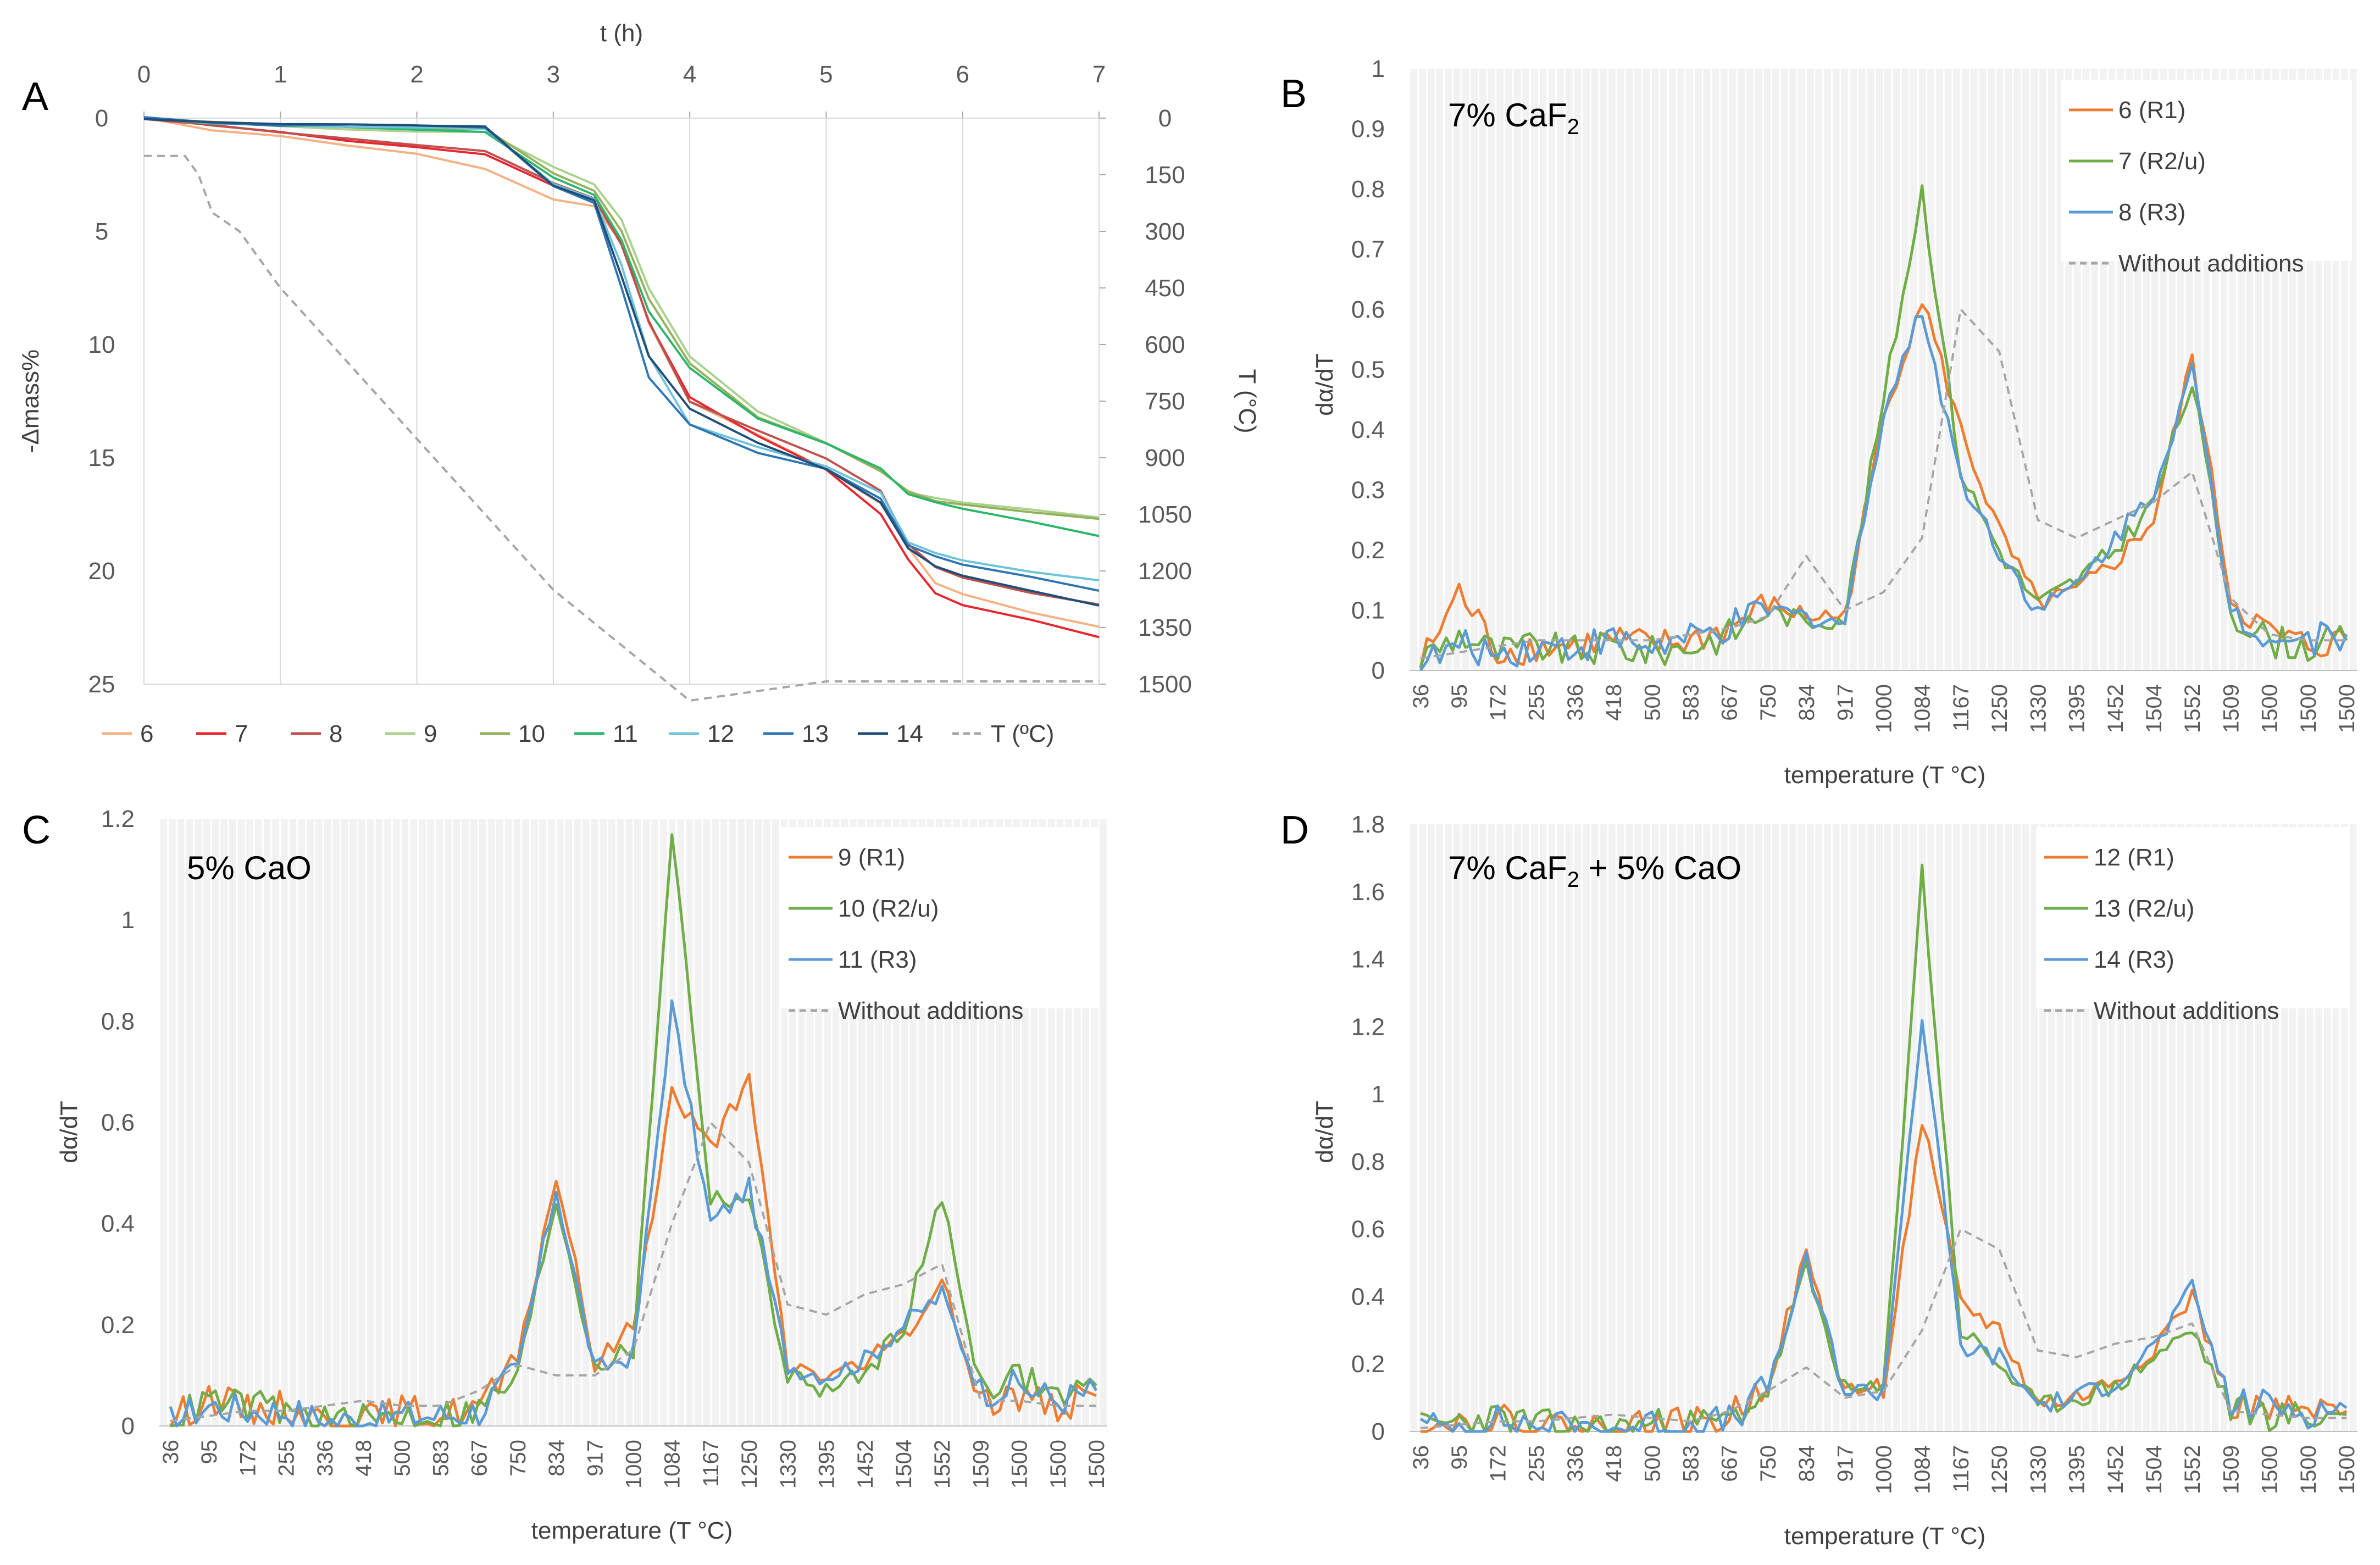 The width and height of the screenshot is (2380, 1565). What do you see at coordinates (1498, 1463) in the screenshot?
I see `panel-d-x-tick-label: 172` at bounding box center [1498, 1463].